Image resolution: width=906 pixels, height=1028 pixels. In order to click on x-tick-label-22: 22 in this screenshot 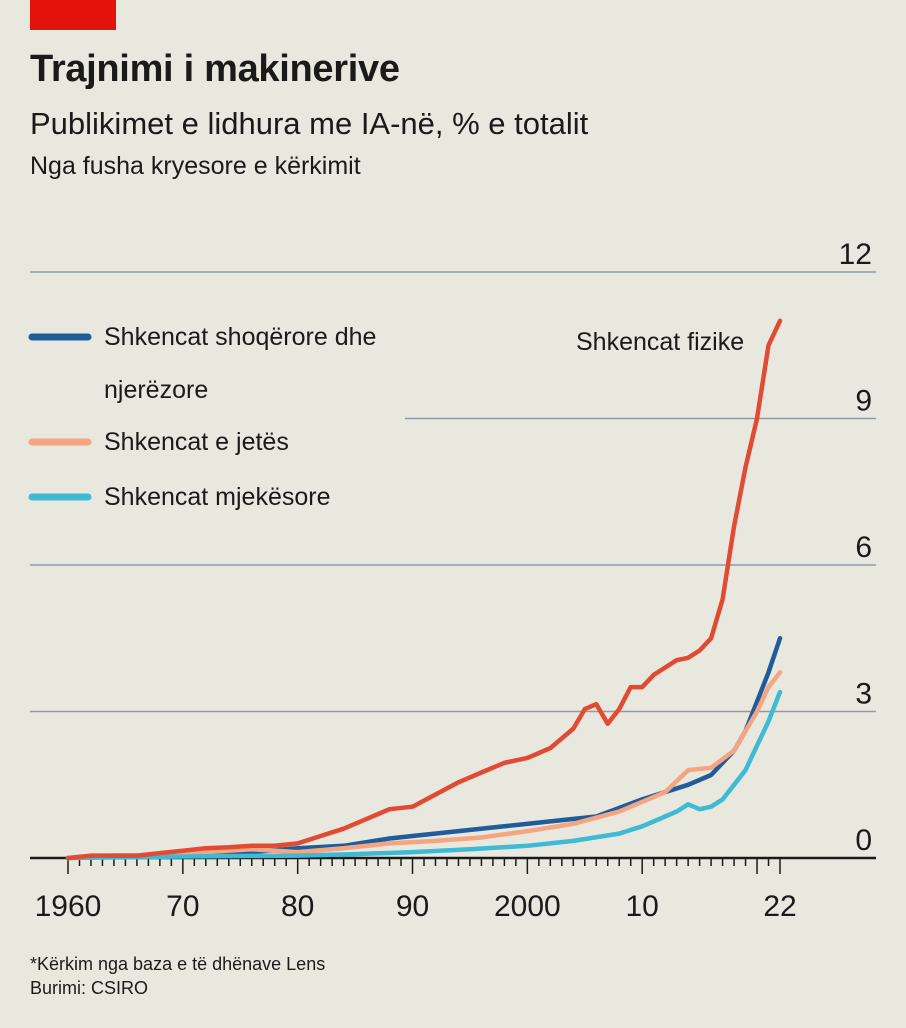, I will do `click(779, 906)`.